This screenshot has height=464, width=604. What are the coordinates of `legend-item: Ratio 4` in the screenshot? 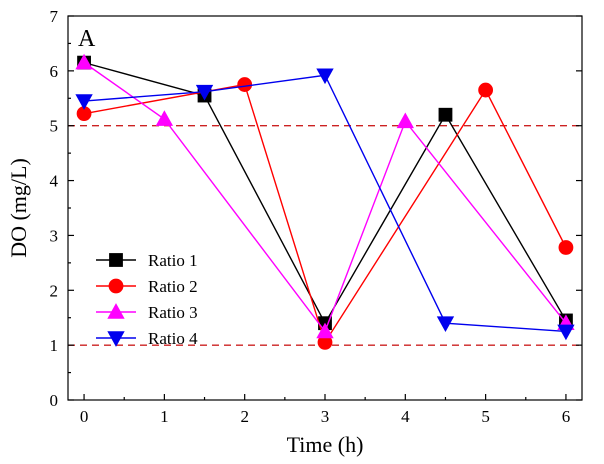 It's located at (147, 338).